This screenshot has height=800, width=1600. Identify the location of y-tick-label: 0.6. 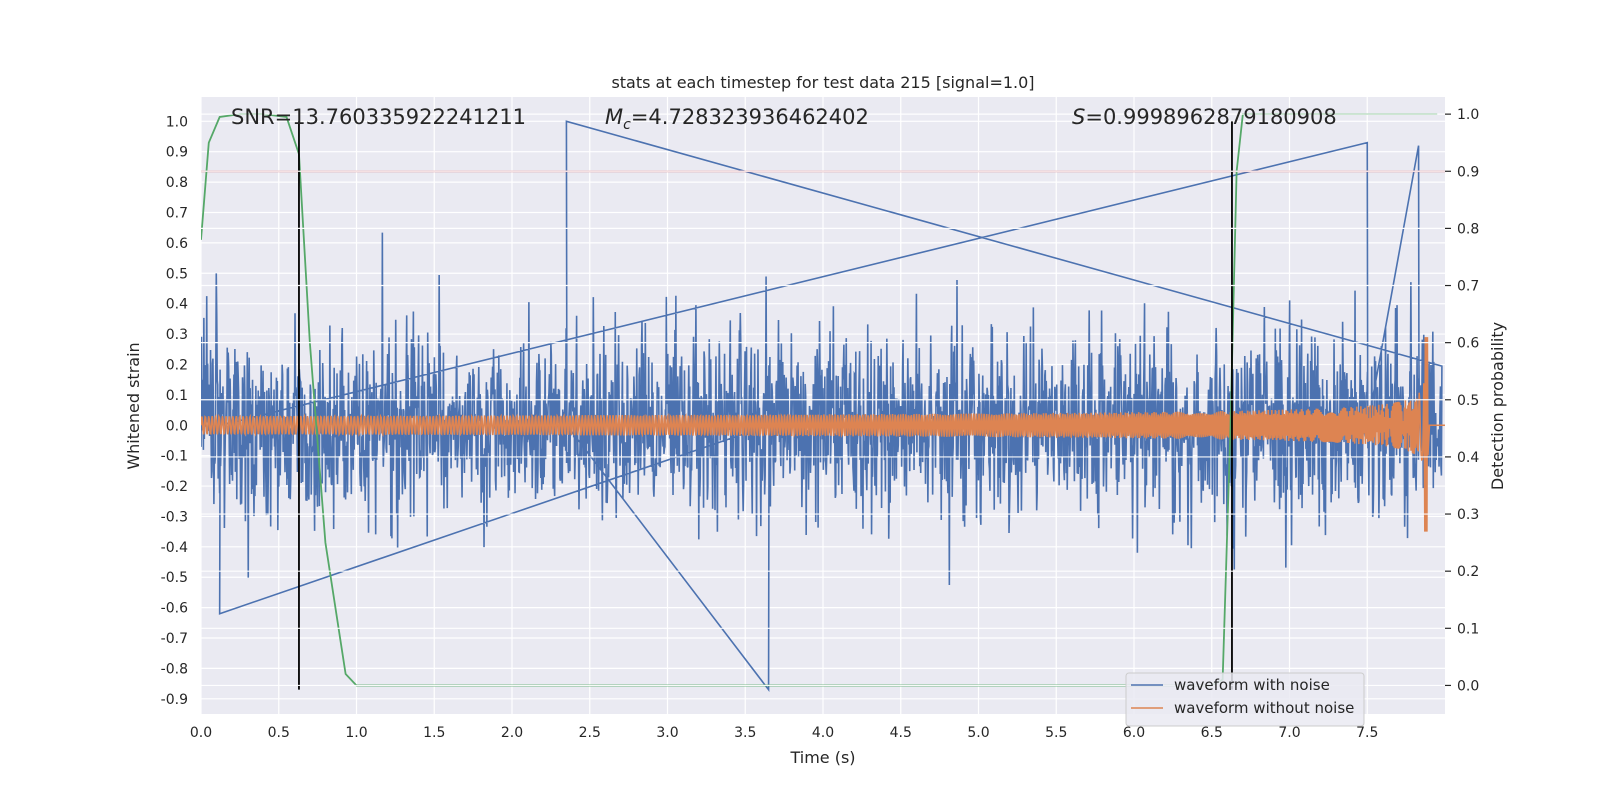
(177, 244).